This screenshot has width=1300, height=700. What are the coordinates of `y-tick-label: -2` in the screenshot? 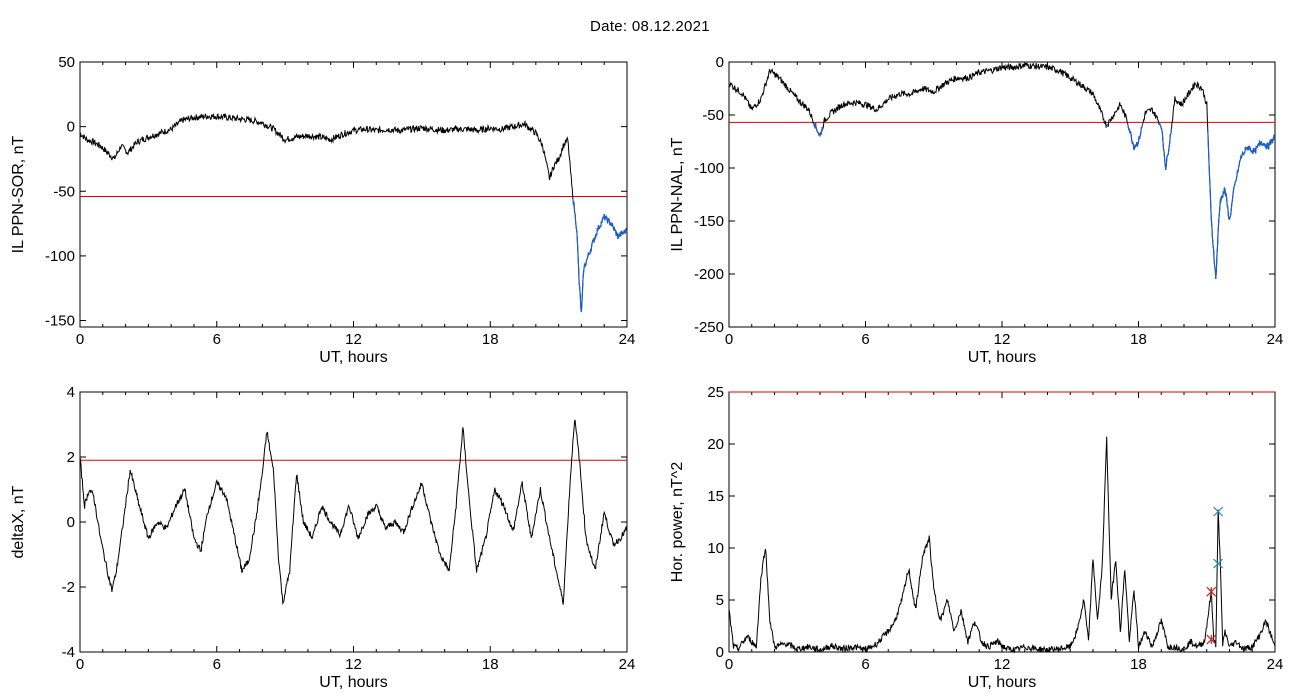 It's located at (68, 587).